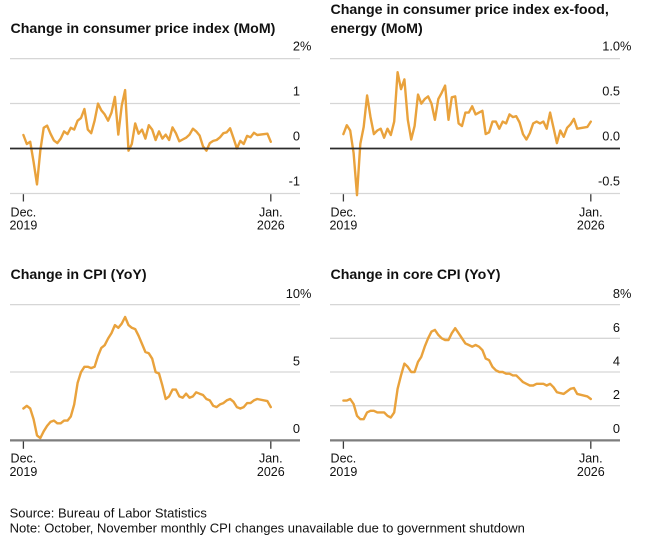  What do you see at coordinates (79, 275) in the screenshot?
I see `svg-text: Change in CPI (YoY)` at bounding box center [79, 275].